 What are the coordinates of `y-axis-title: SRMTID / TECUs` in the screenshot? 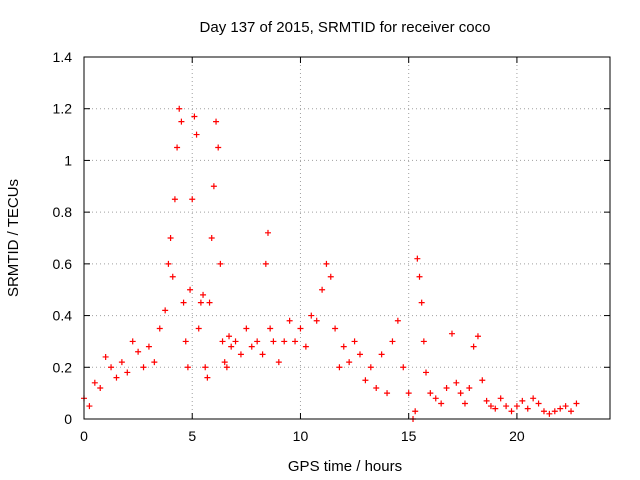 It's located at (13, 238).